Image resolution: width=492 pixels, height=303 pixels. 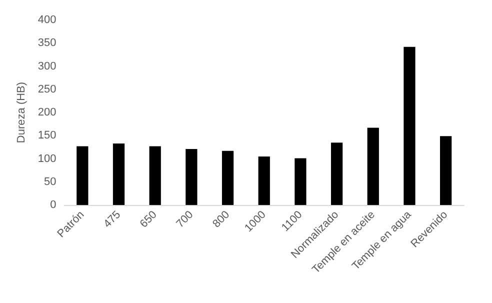 What do you see at coordinates (113, 219) in the screenshot?
I see `x-tick-label: 475` at bounding box center [113, 219].